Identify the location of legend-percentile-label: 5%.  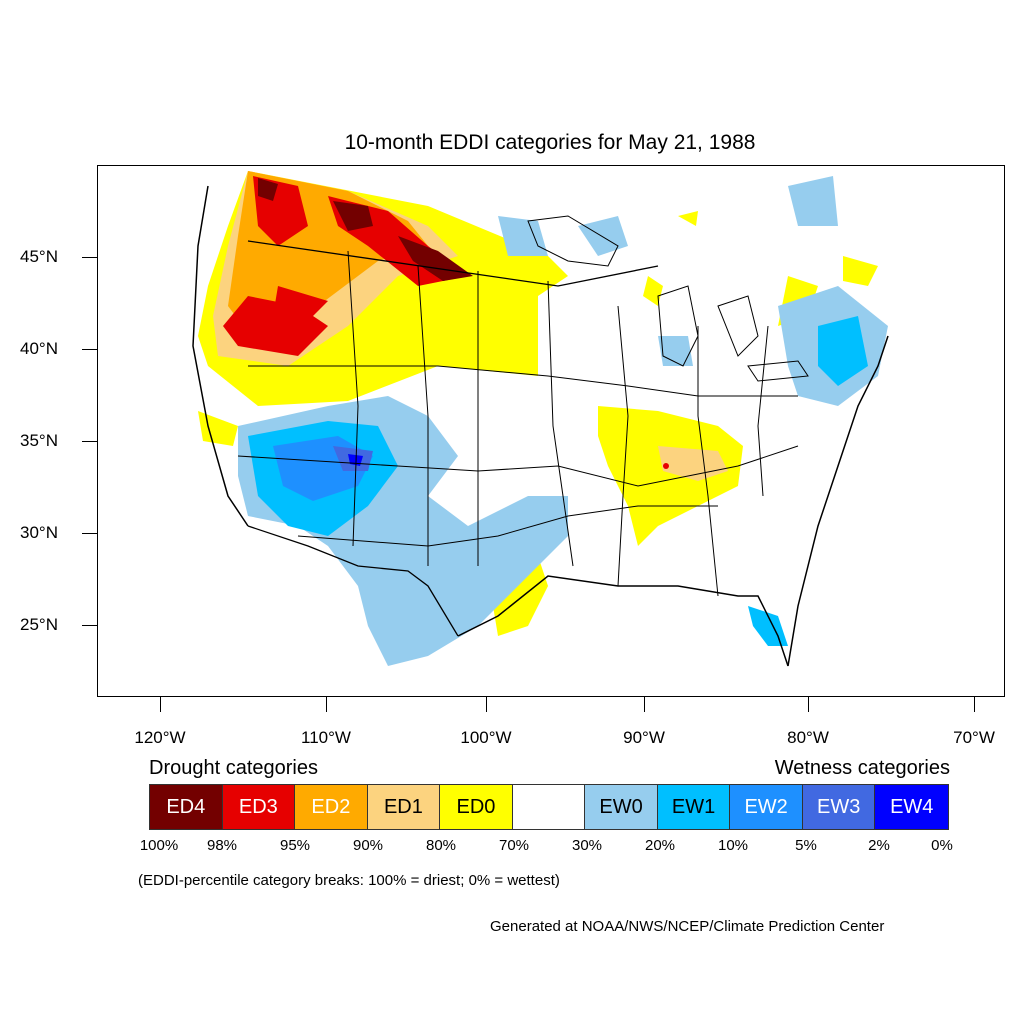
(806, 845).